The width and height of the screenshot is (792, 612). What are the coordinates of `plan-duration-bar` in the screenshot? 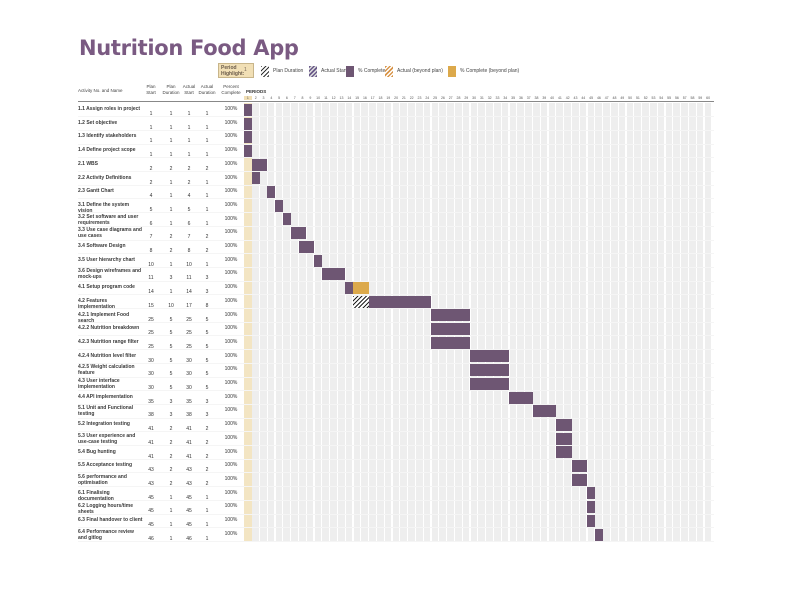 It's located at (361, 301).